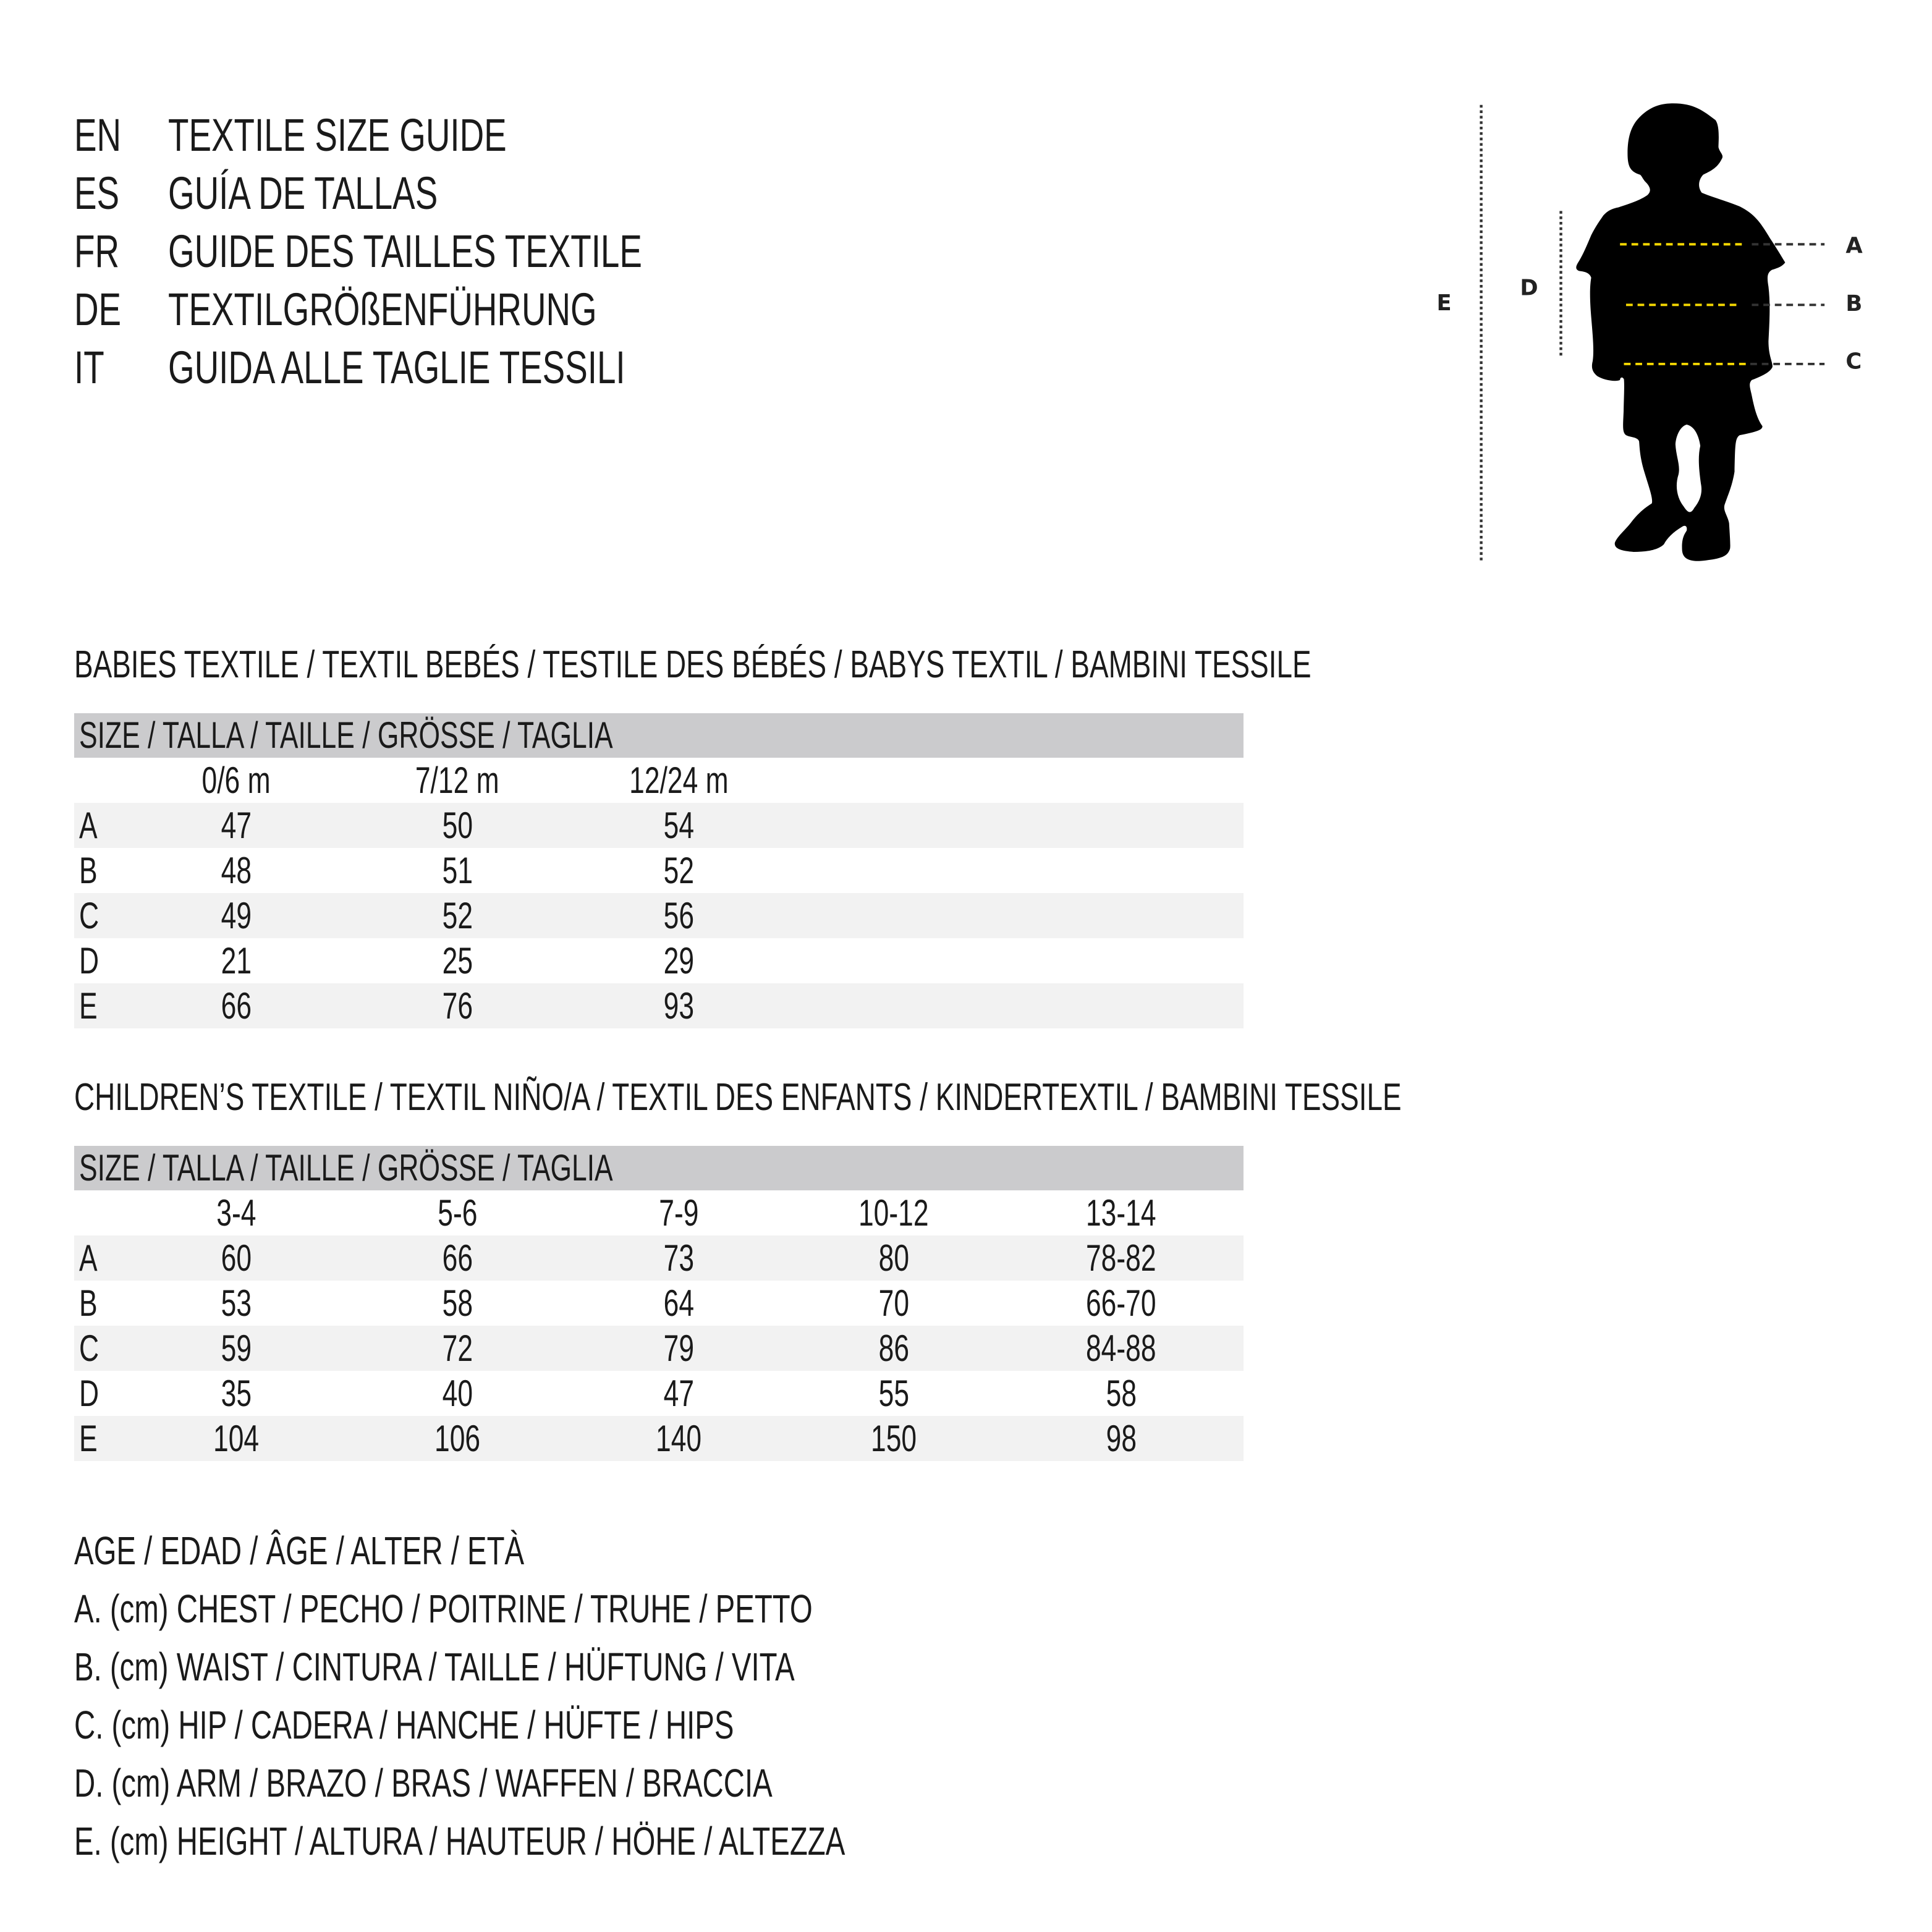 The image size is (1932, 1932). I want to click on table-cell: 21, so click(236, 960).